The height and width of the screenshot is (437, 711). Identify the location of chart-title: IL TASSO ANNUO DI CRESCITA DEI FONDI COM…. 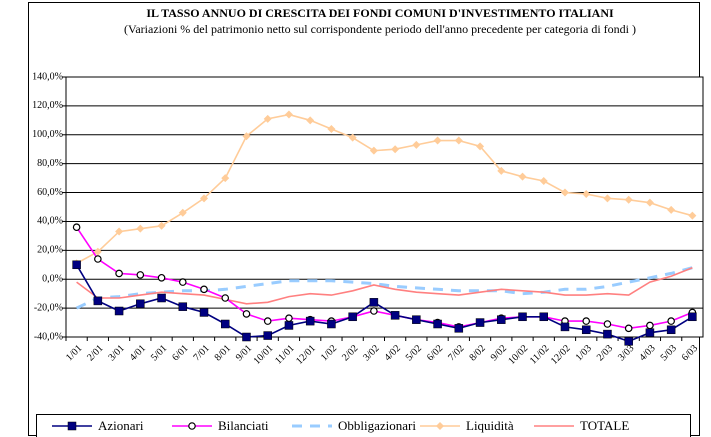
(380, 13).